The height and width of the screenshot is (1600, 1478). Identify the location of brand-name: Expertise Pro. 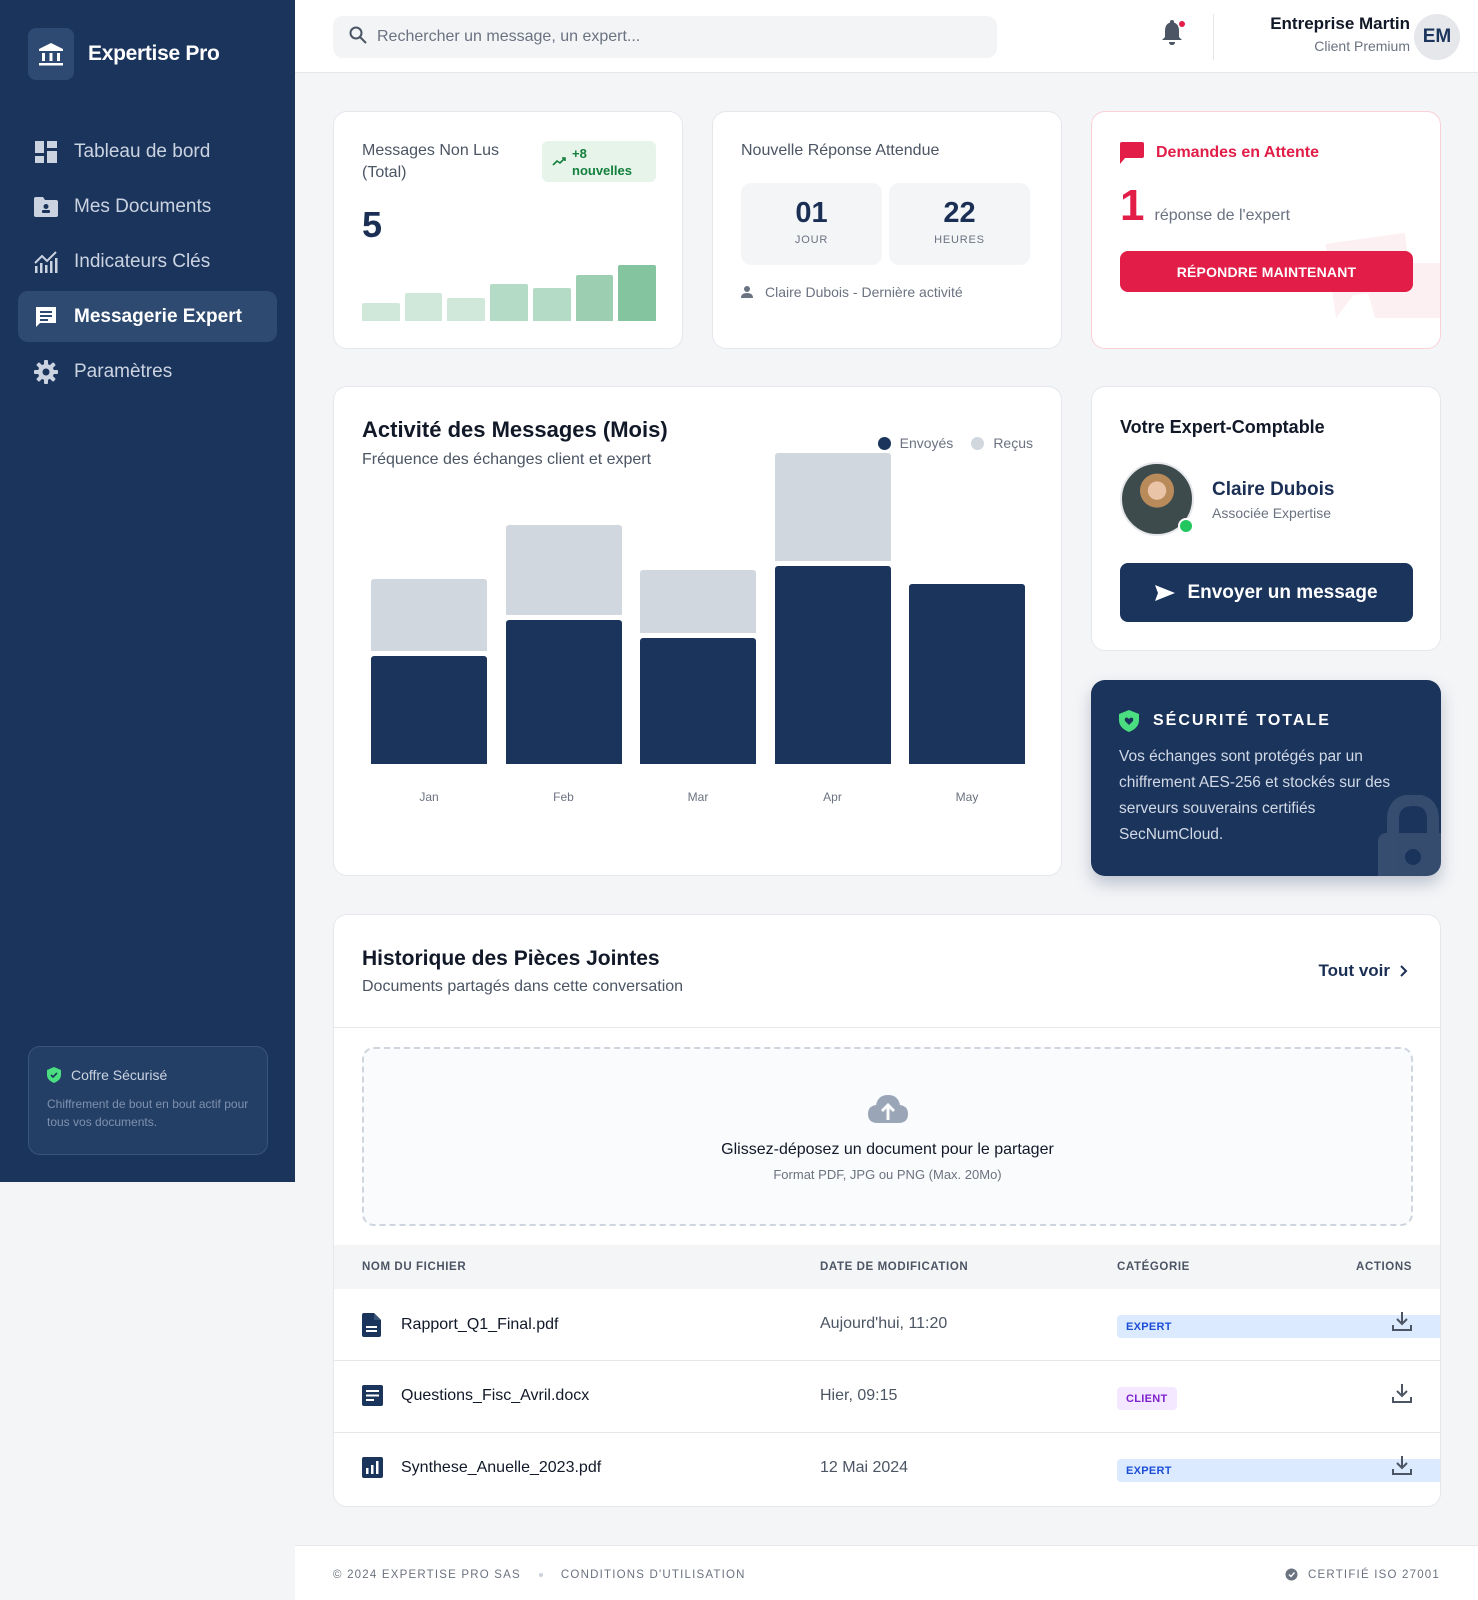
(154, 53).